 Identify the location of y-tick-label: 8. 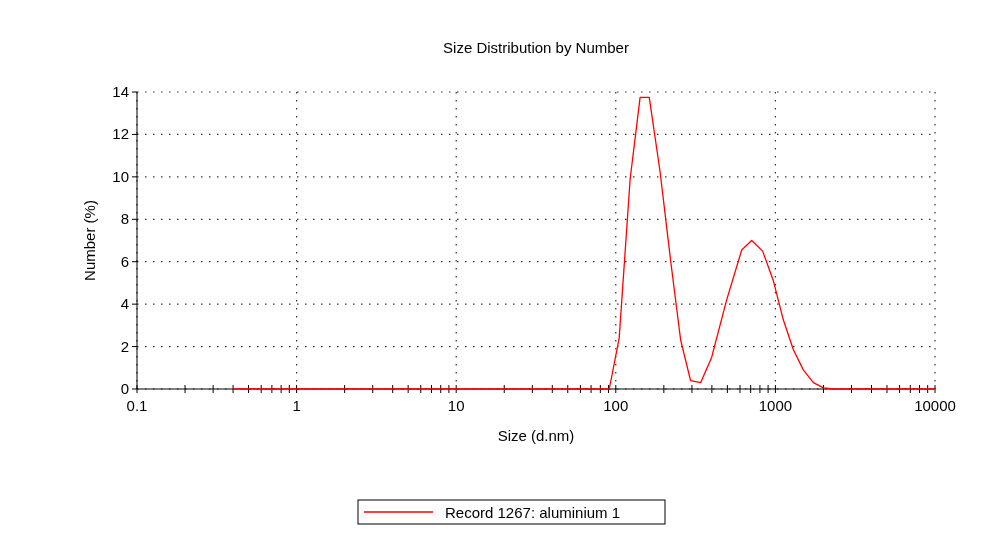
(124, 219).